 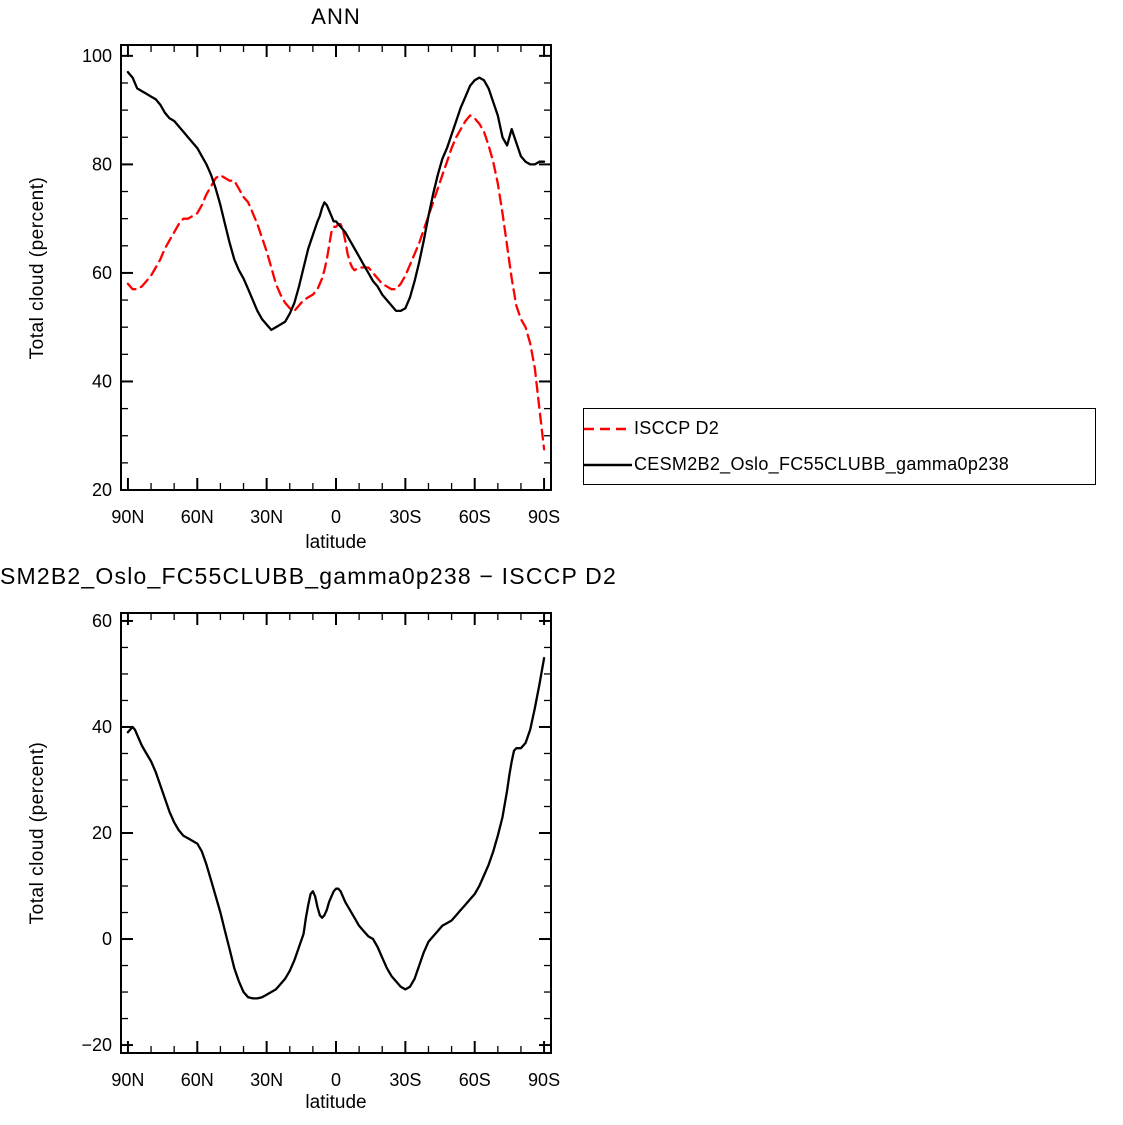 I want to click on legend-entry-model: CESM2B2_Oslo_FC55CLUBB_gamma0p238, so click(x=839, y=465).